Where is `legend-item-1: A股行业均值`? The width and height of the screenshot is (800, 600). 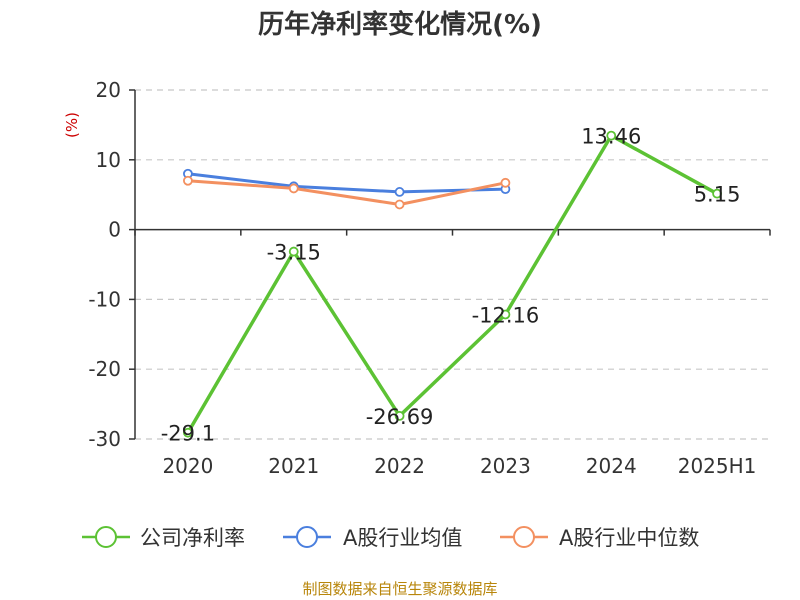
legend-item-1: A股行业均值 is located at coordinates (372, 538).